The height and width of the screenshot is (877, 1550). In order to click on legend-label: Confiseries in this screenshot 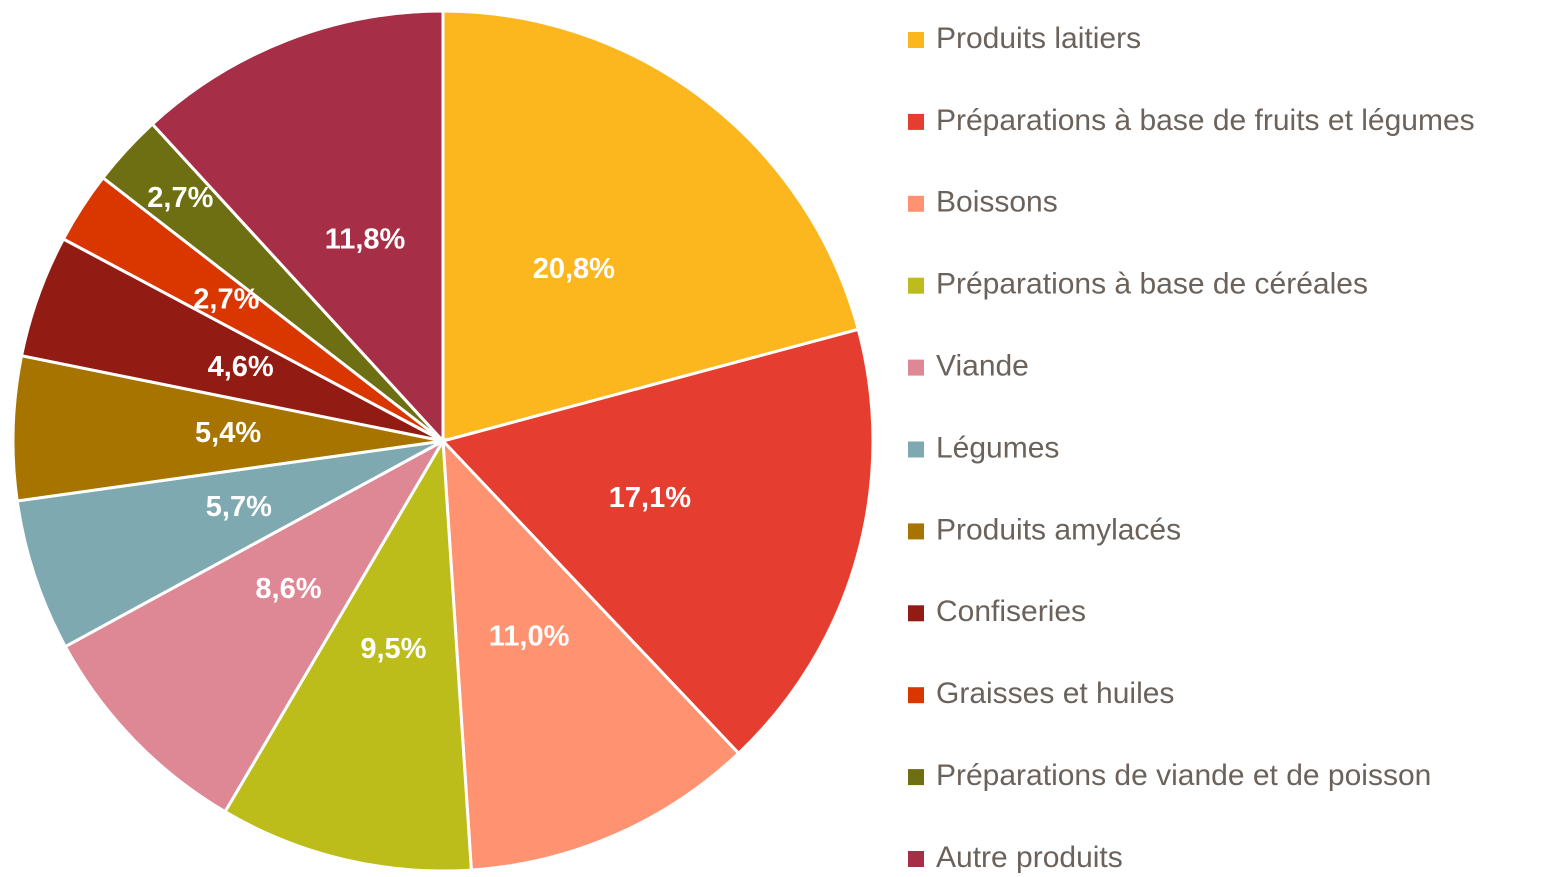, I will do `click(1011, 611)`.